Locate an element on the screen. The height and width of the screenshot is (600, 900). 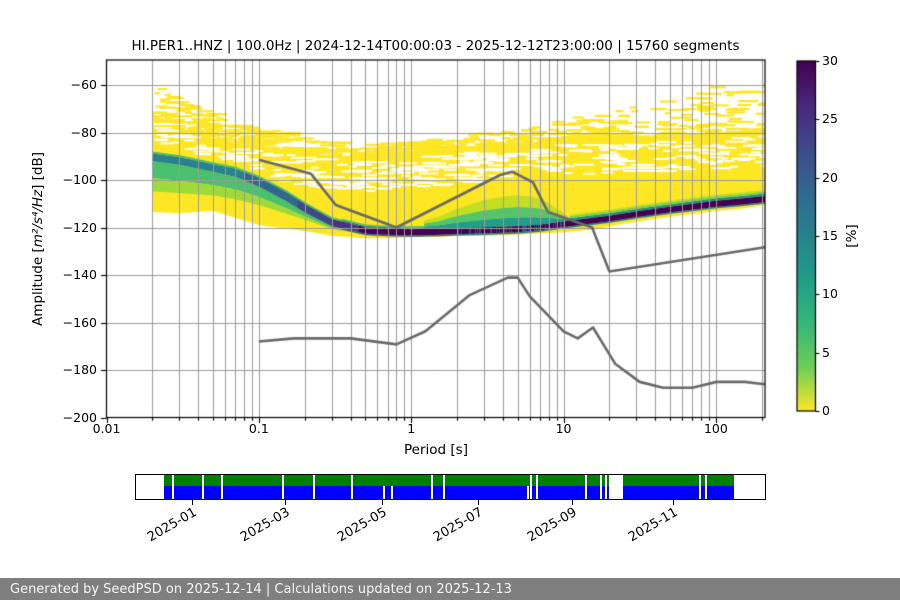
y-tick-label: −160 is located at coordinates (79, 322).